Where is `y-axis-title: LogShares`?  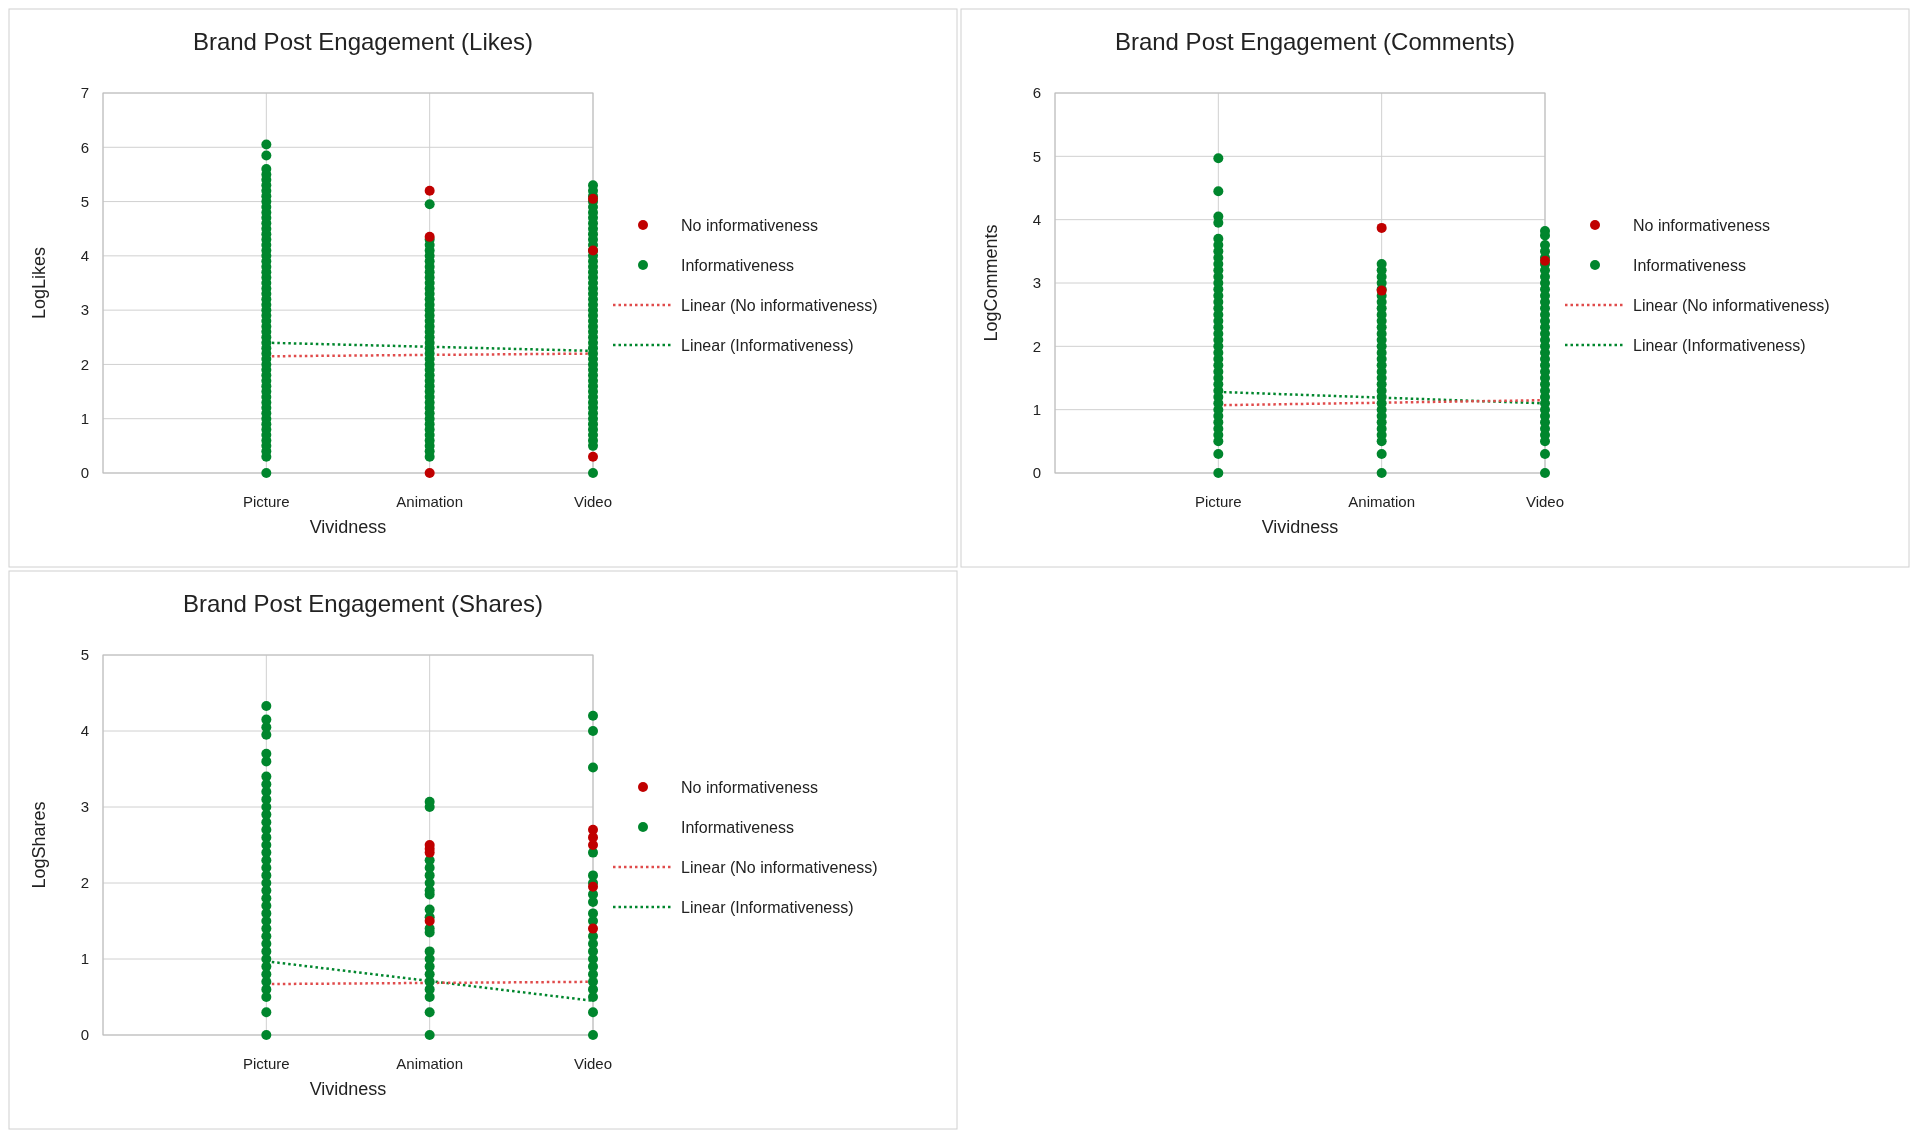
y-axis-title: LogShares is located at coordinates (39, 845).